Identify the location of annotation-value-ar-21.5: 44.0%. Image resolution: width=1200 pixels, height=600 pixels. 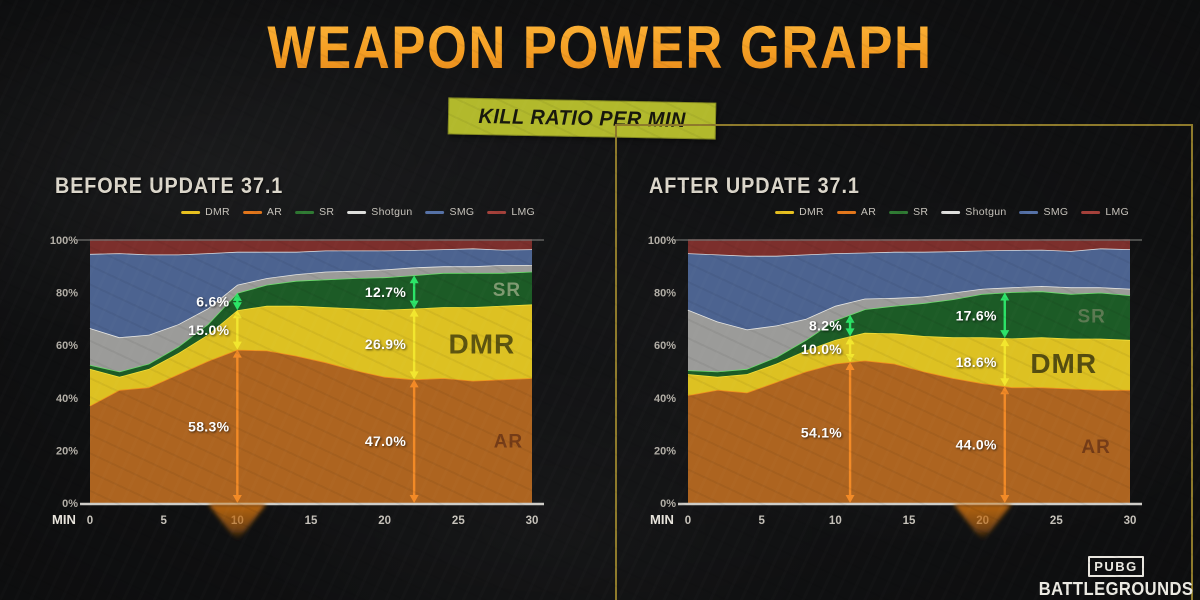
(976, 445).